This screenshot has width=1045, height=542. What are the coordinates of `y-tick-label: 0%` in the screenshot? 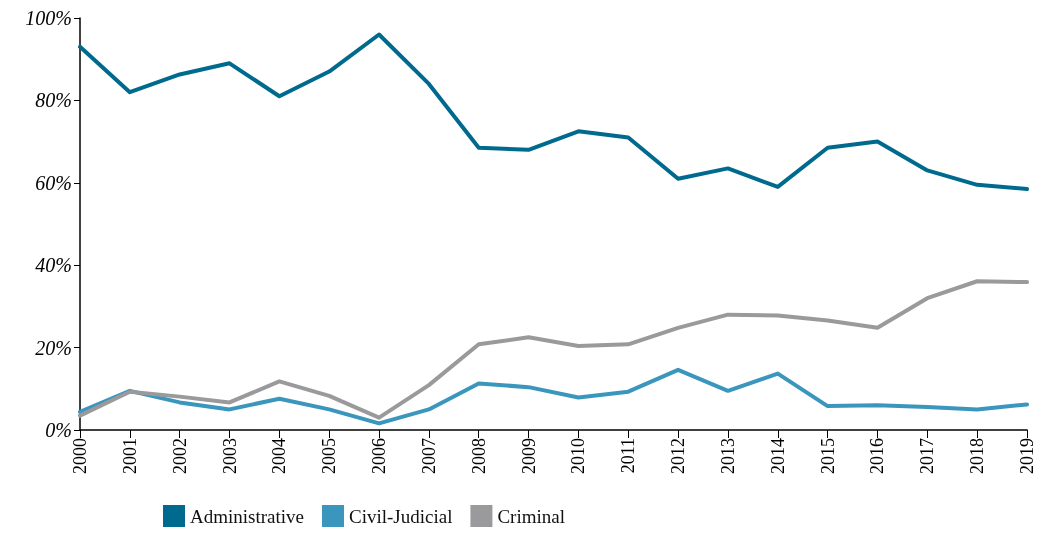 It's located at (58, 430).